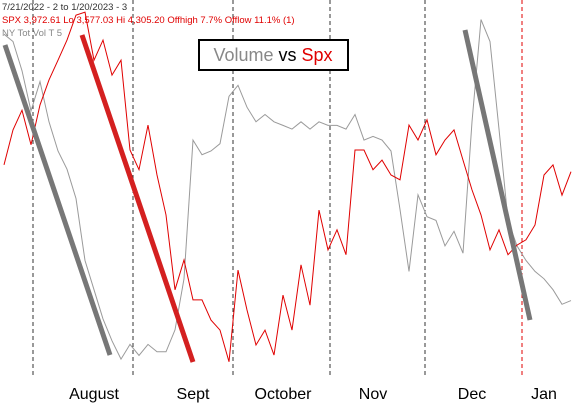  Describe the element at coordinates (243, 55) in the screenshot. I see `legend-entry: Volume` at that location.